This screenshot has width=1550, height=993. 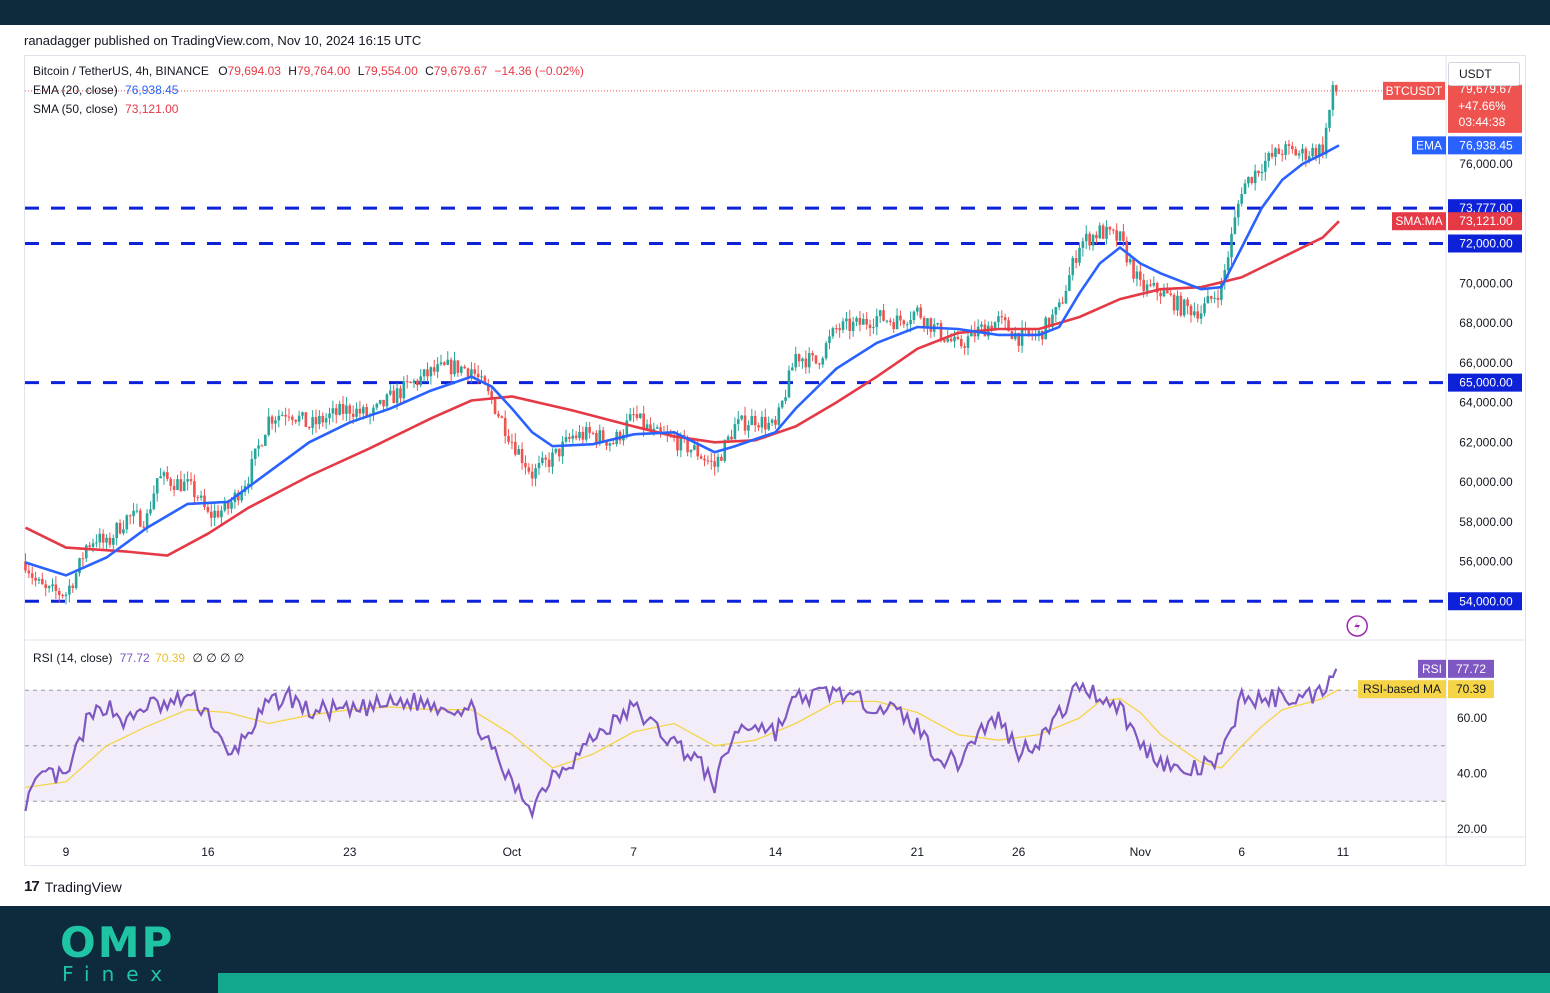 What do you see at coordinates (1432, 668) in the screenshot?
I see `rsi-tag` at bounding box center [1432, 668].